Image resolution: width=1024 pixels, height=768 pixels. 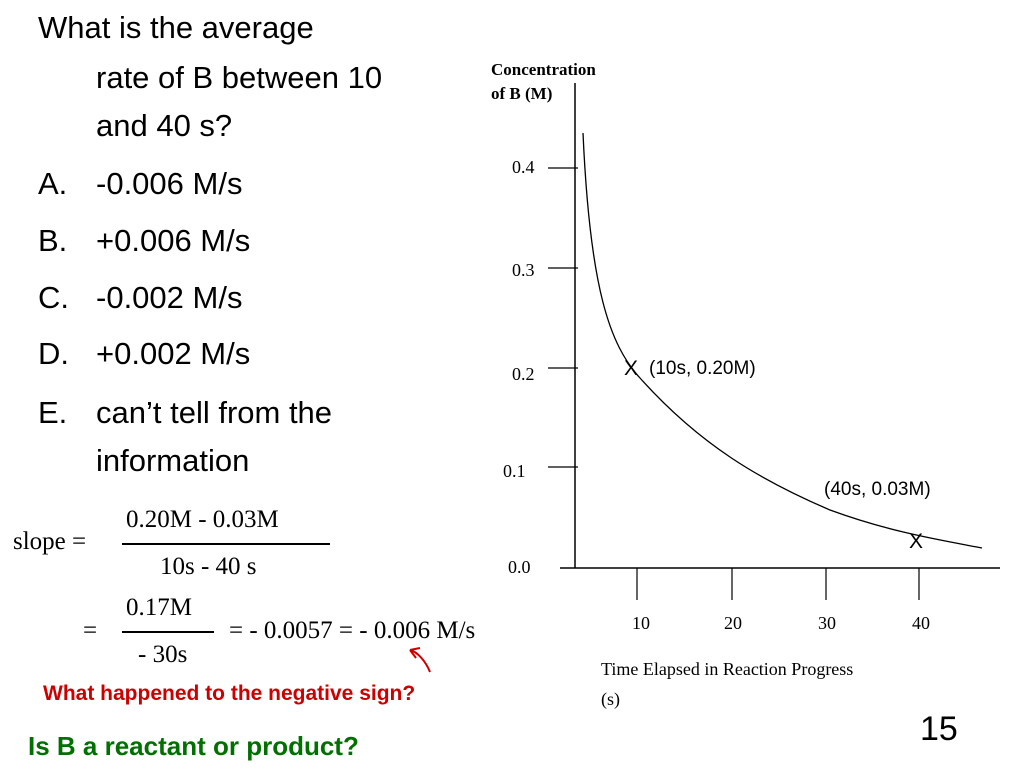 What do you see at coordinates (522, 93) in the screenshot?
I see `y-axis-label-line2: of B (M)` at bounding box center [522, 93].